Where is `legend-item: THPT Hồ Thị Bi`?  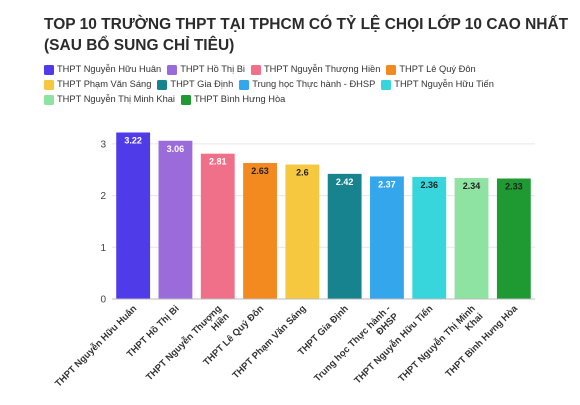 legend-item: THPT Hồ Thị Bi is located at coordinates (206, 69).